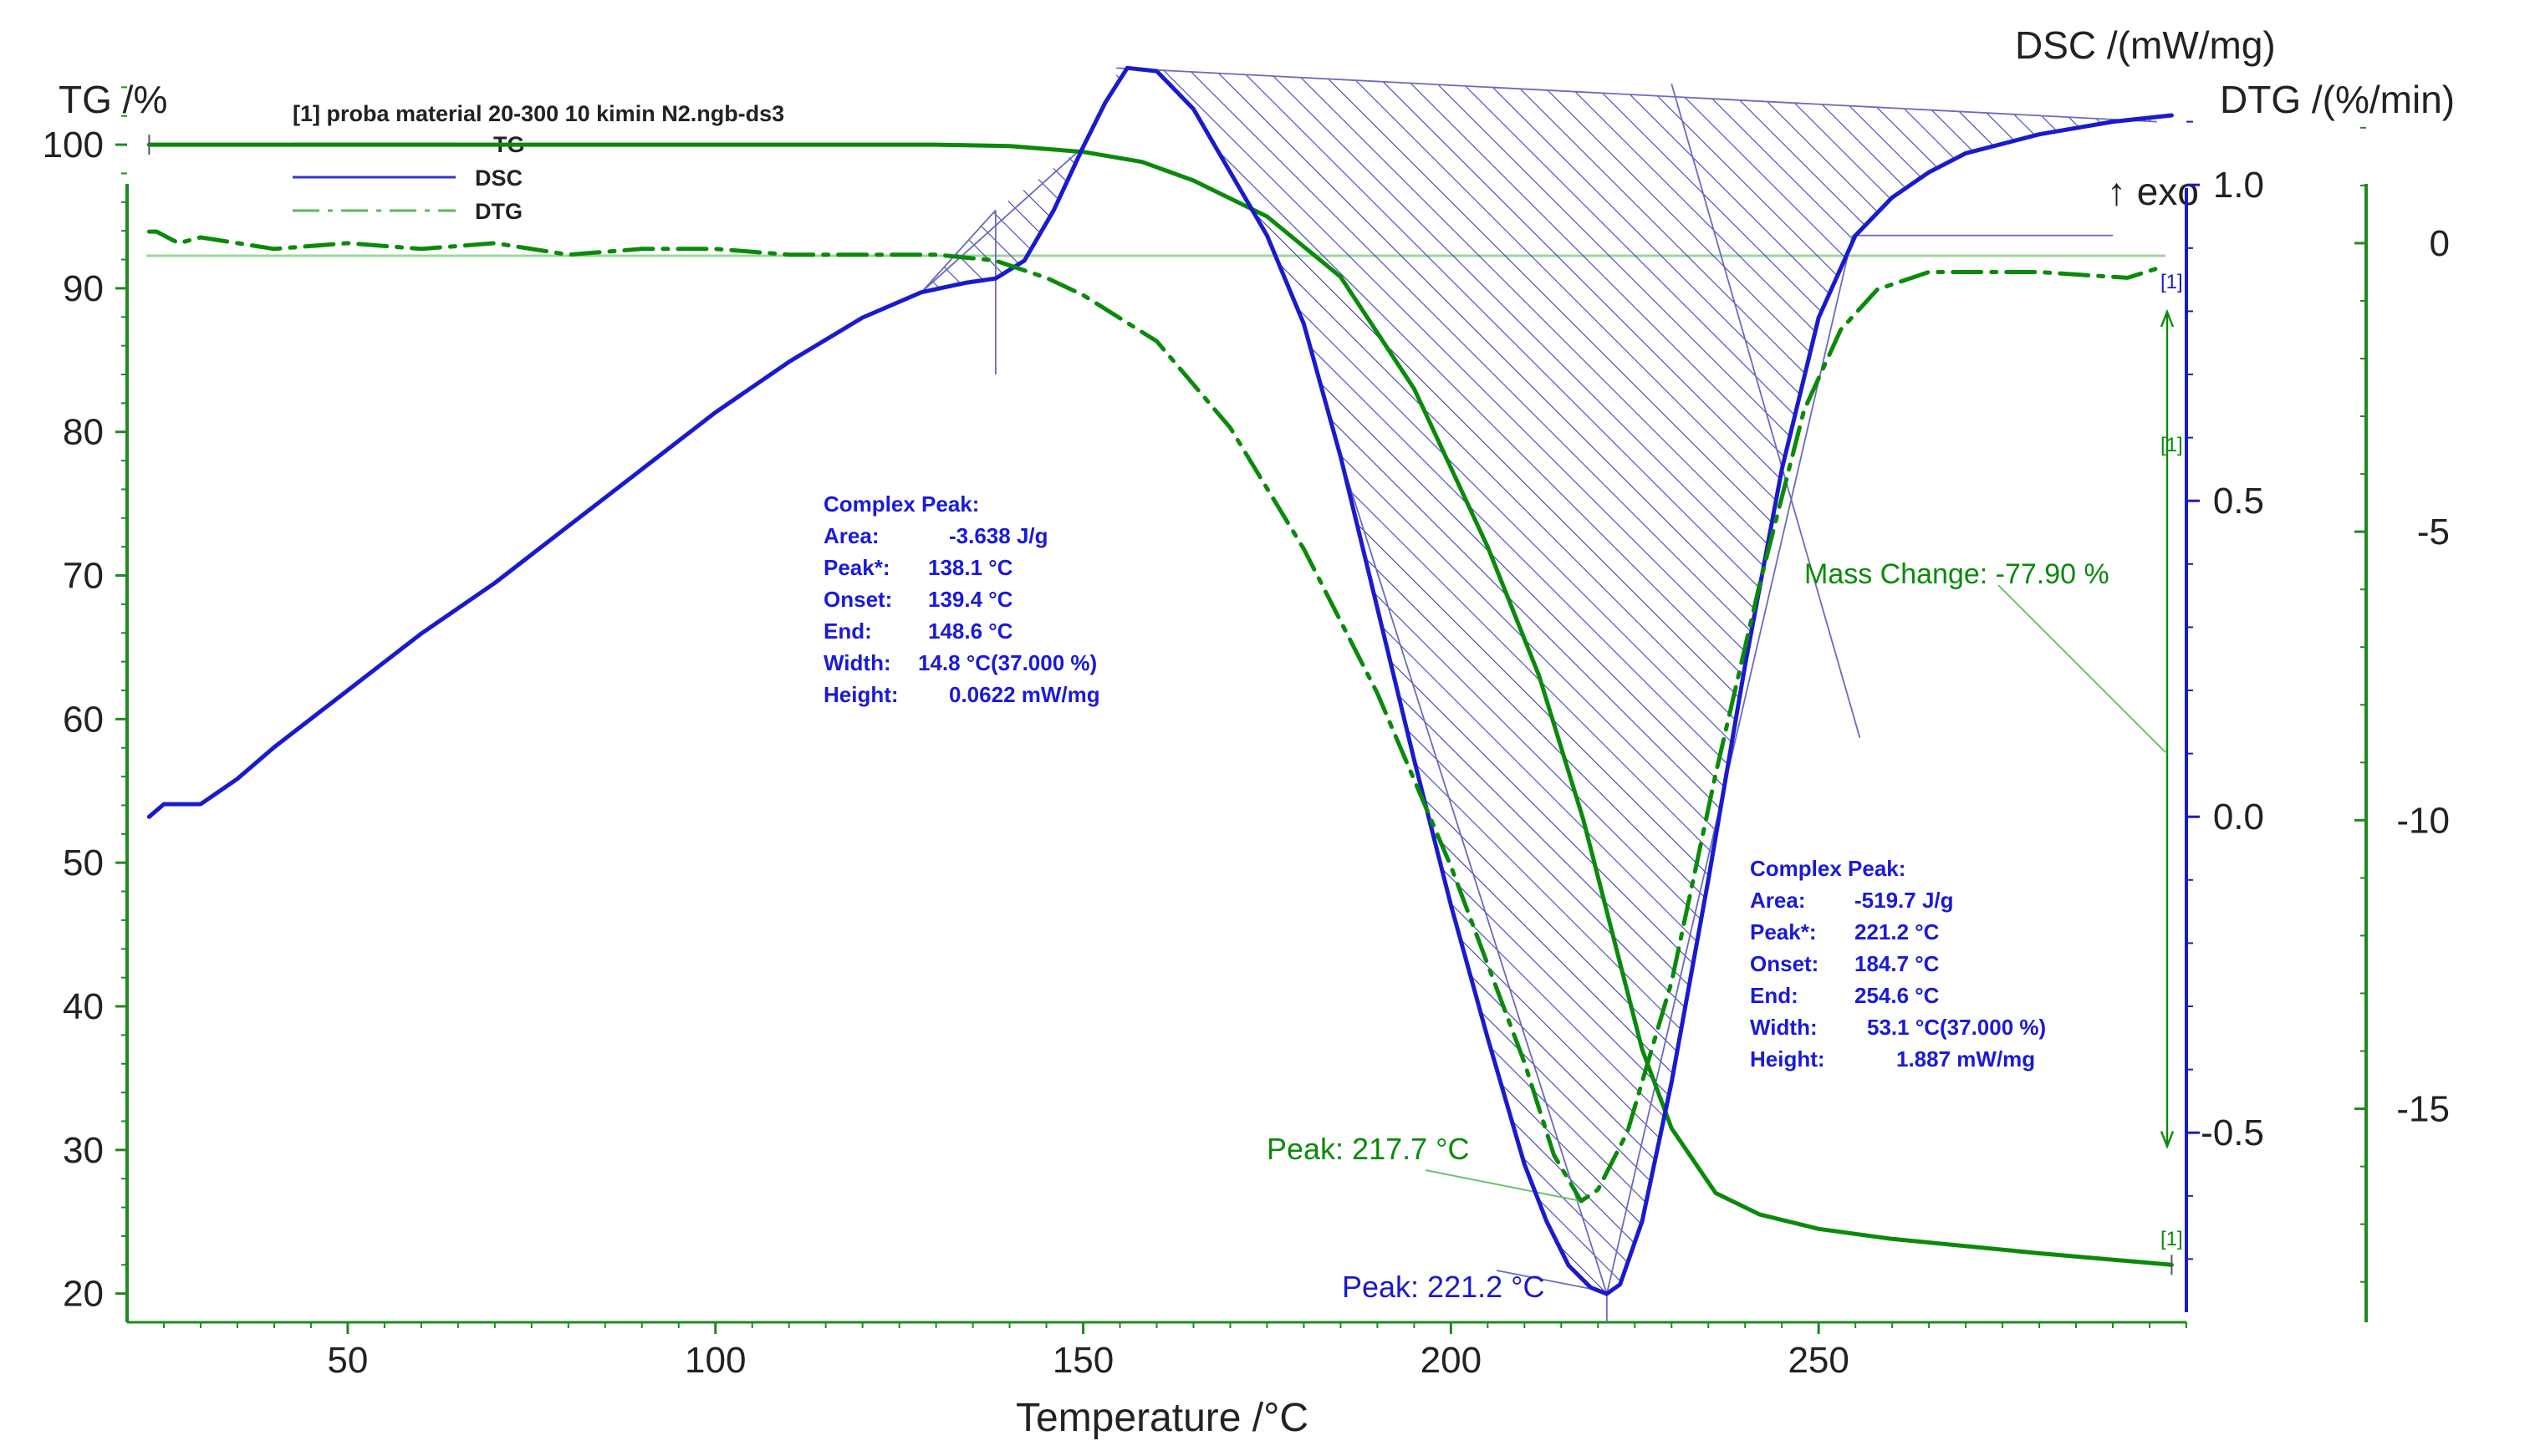 The width and height of the screenshot is (2530, 1456). What do you see at coordinates (857, 662) in the screenshot?
I see `peak1-width-label: Width:` at bounding box center [857, 662].